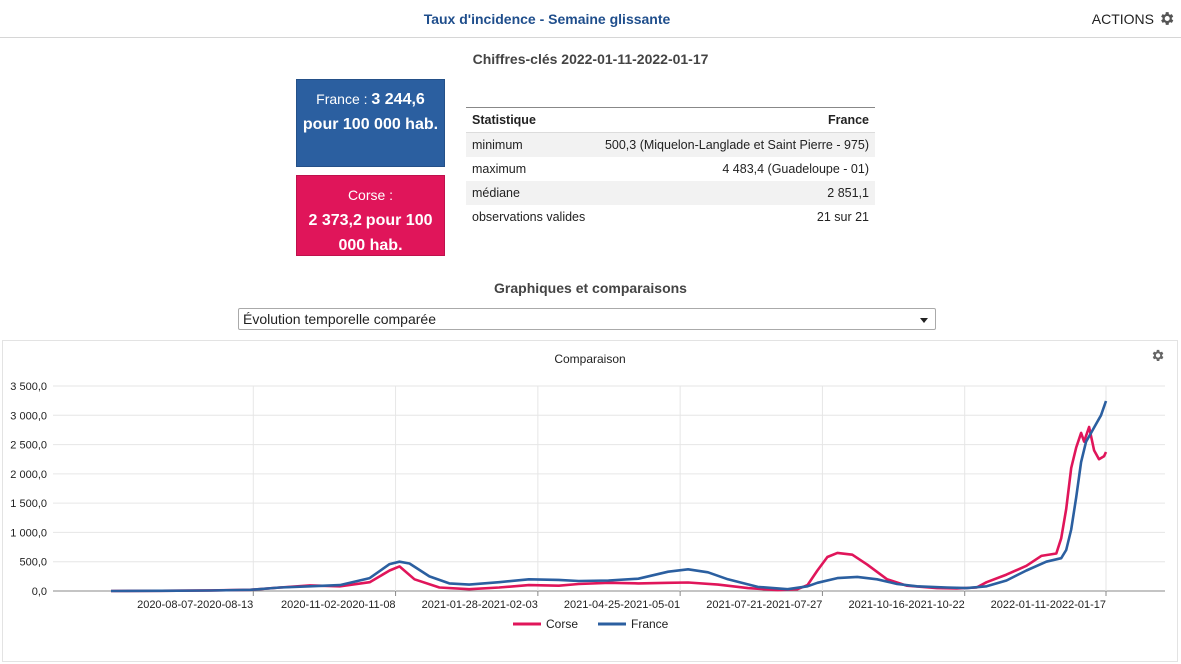 Image resolution: width=1181 pixels, height=664 pixels. I want to click on table-row: maximum 4 483,4 (Guadeloupe - 01), so click(670, 169).